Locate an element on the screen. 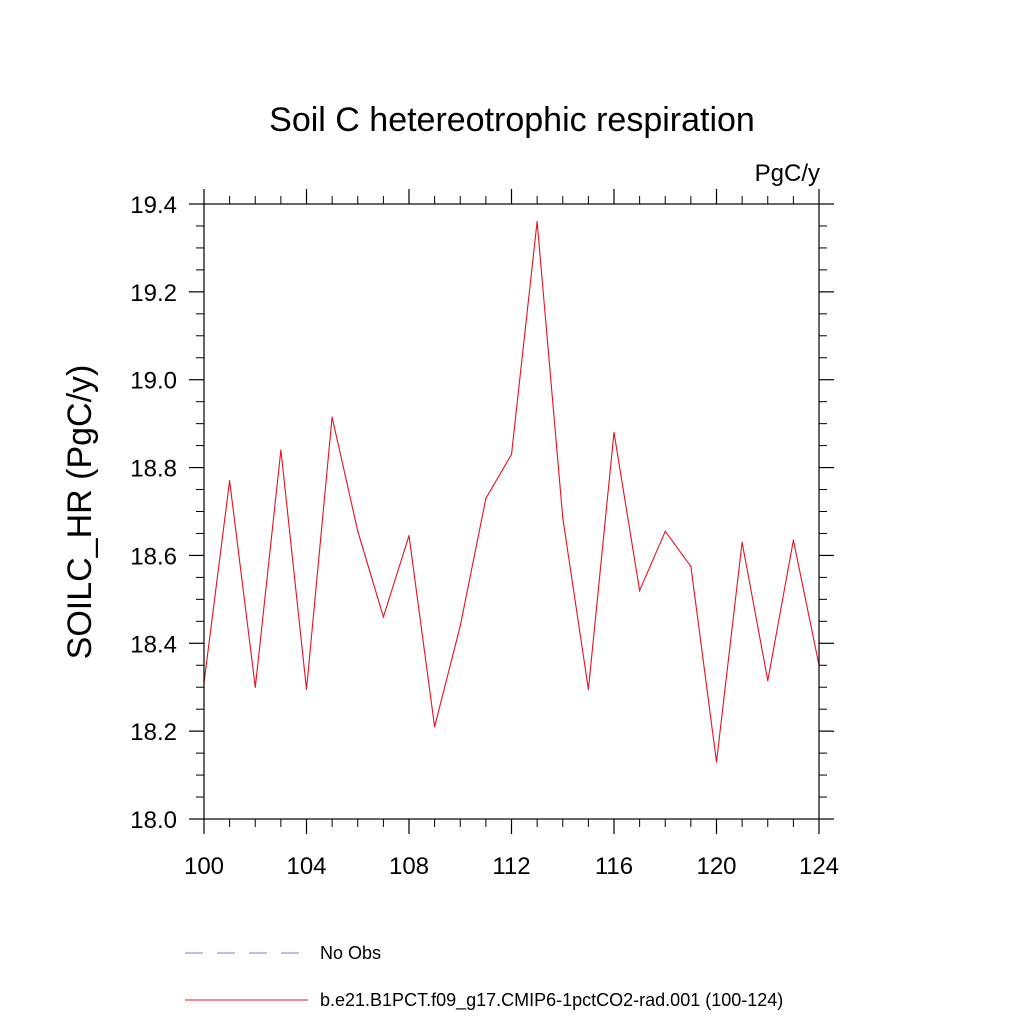 Image resolution: width=1024 pixels, height=1024 pixels. y-tick-label: 19.4 is located at coordinates (153, 205).